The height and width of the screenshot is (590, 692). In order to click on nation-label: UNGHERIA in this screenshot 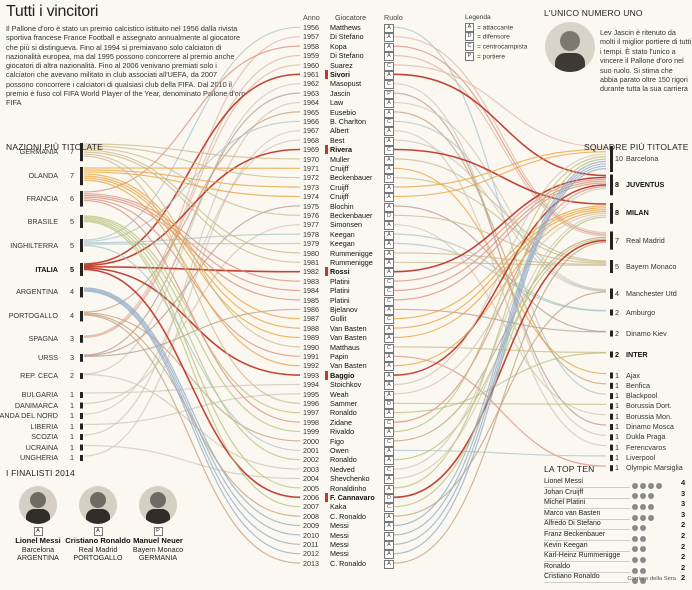, I will do `click(39, 457)`.